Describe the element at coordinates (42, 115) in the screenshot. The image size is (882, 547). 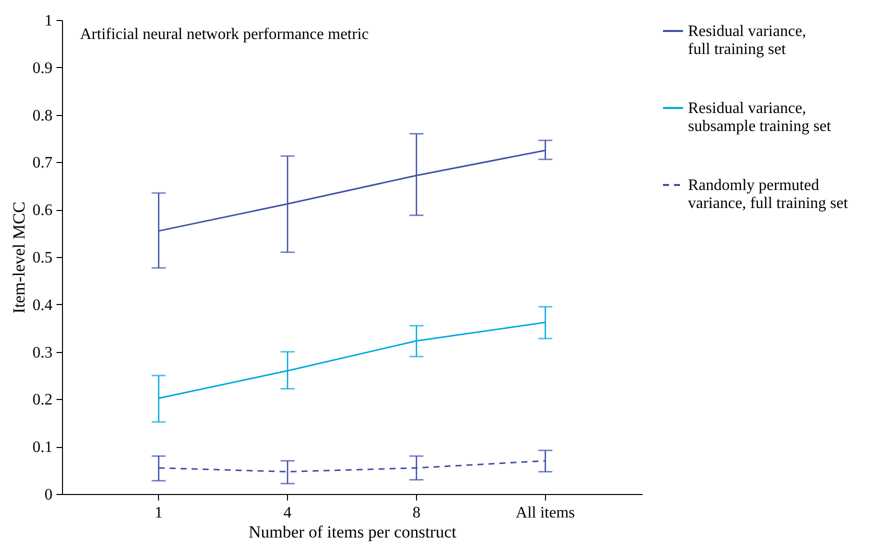
I see `y-tick-label: 0.8` at that location.